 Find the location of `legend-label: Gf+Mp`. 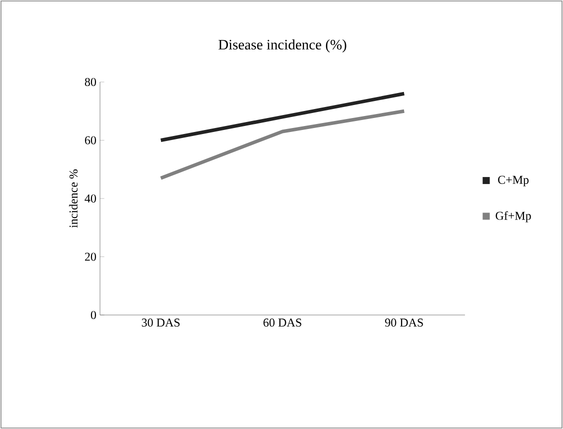

legend-label: Gf+Mp is located at coordinates (513, 216).